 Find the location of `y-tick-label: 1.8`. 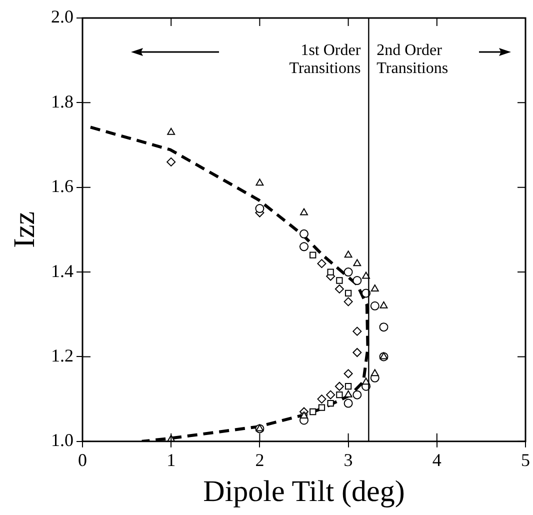

y-tick-label: 1.8 is located at coordinates (62, 101).